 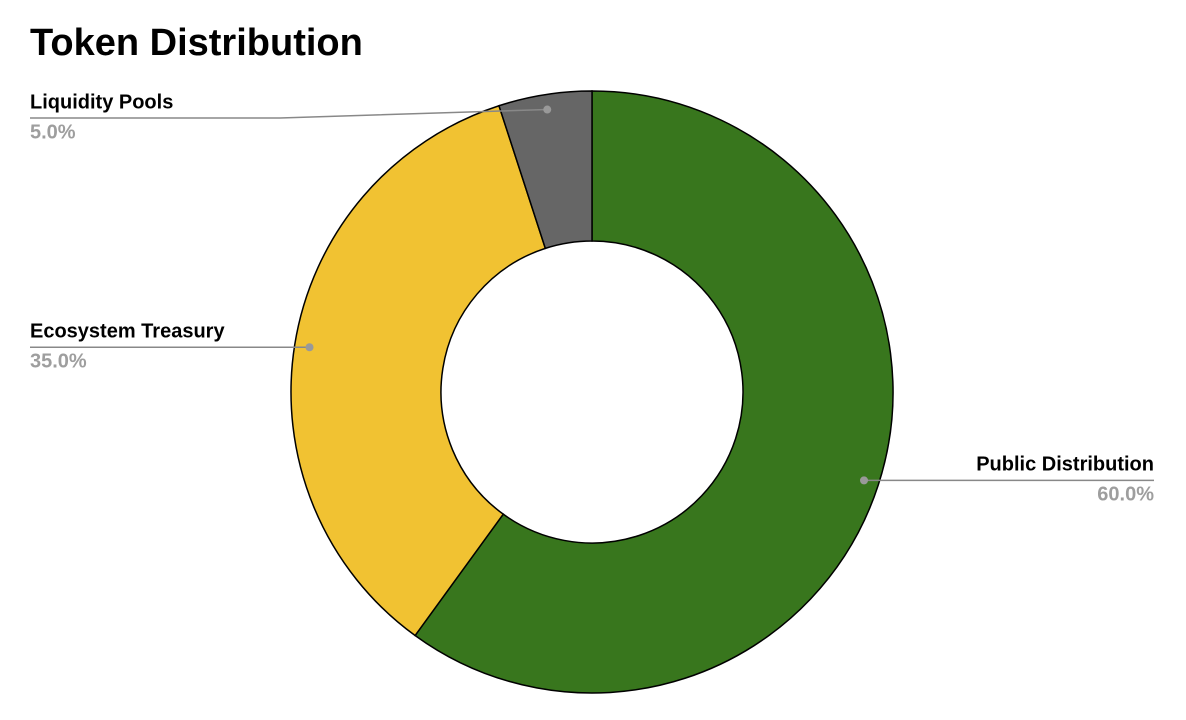 I want to click on leader-line, so click(x=289, y=113).